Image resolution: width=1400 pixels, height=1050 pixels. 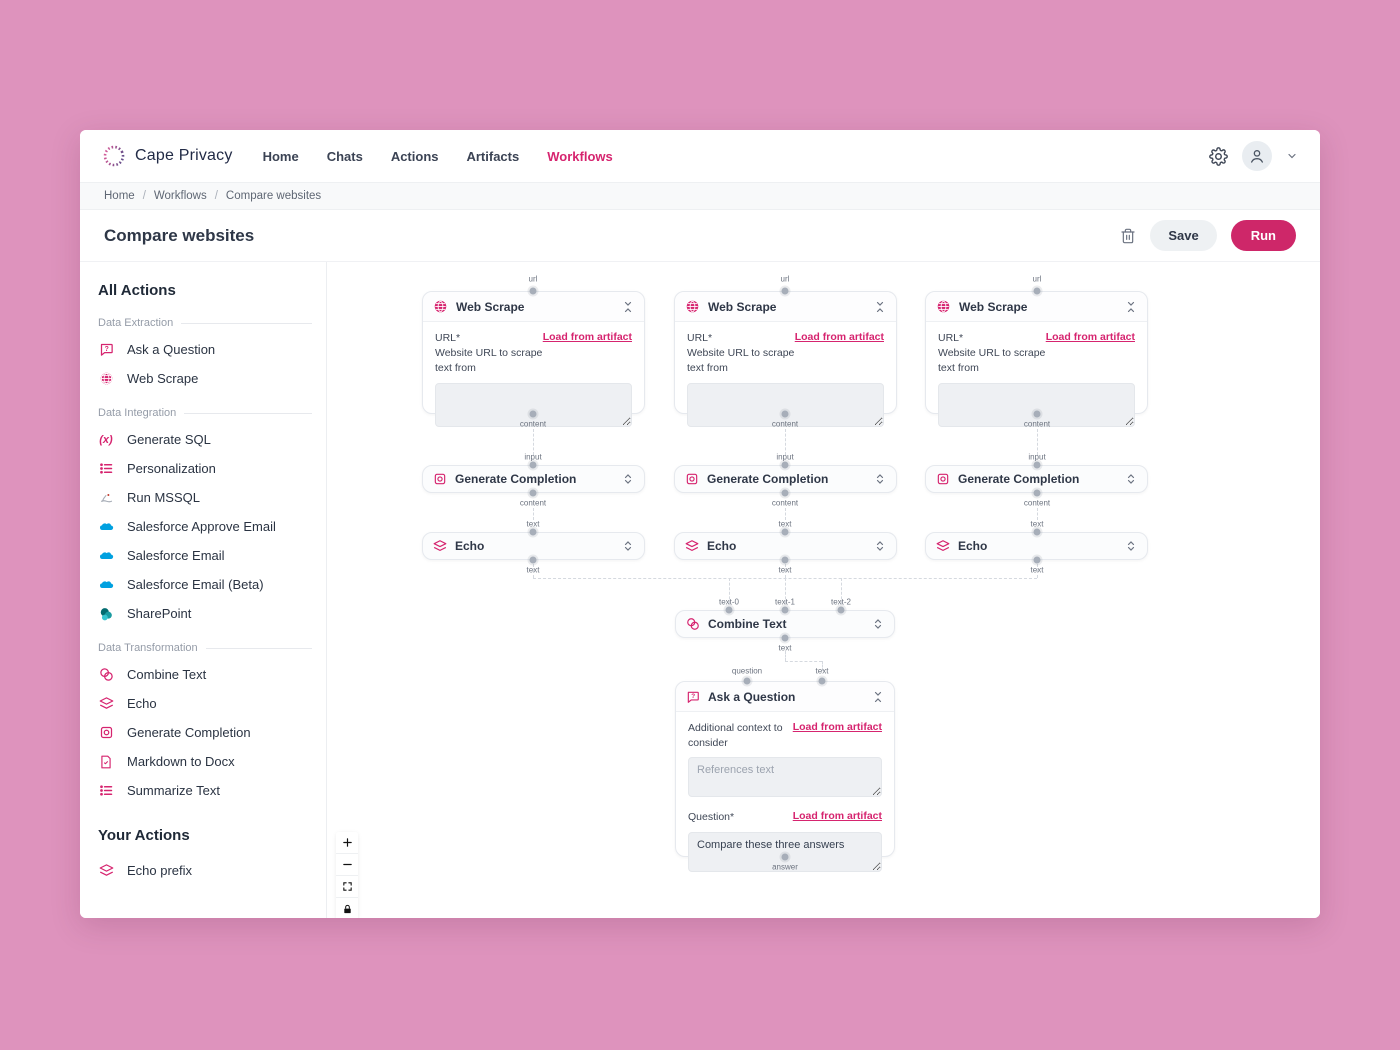 What do you see at coordinates (180, 196) in the screenshot?
I see `breadcrumb-workflows: Workflows` at bounding box center [180, 196].